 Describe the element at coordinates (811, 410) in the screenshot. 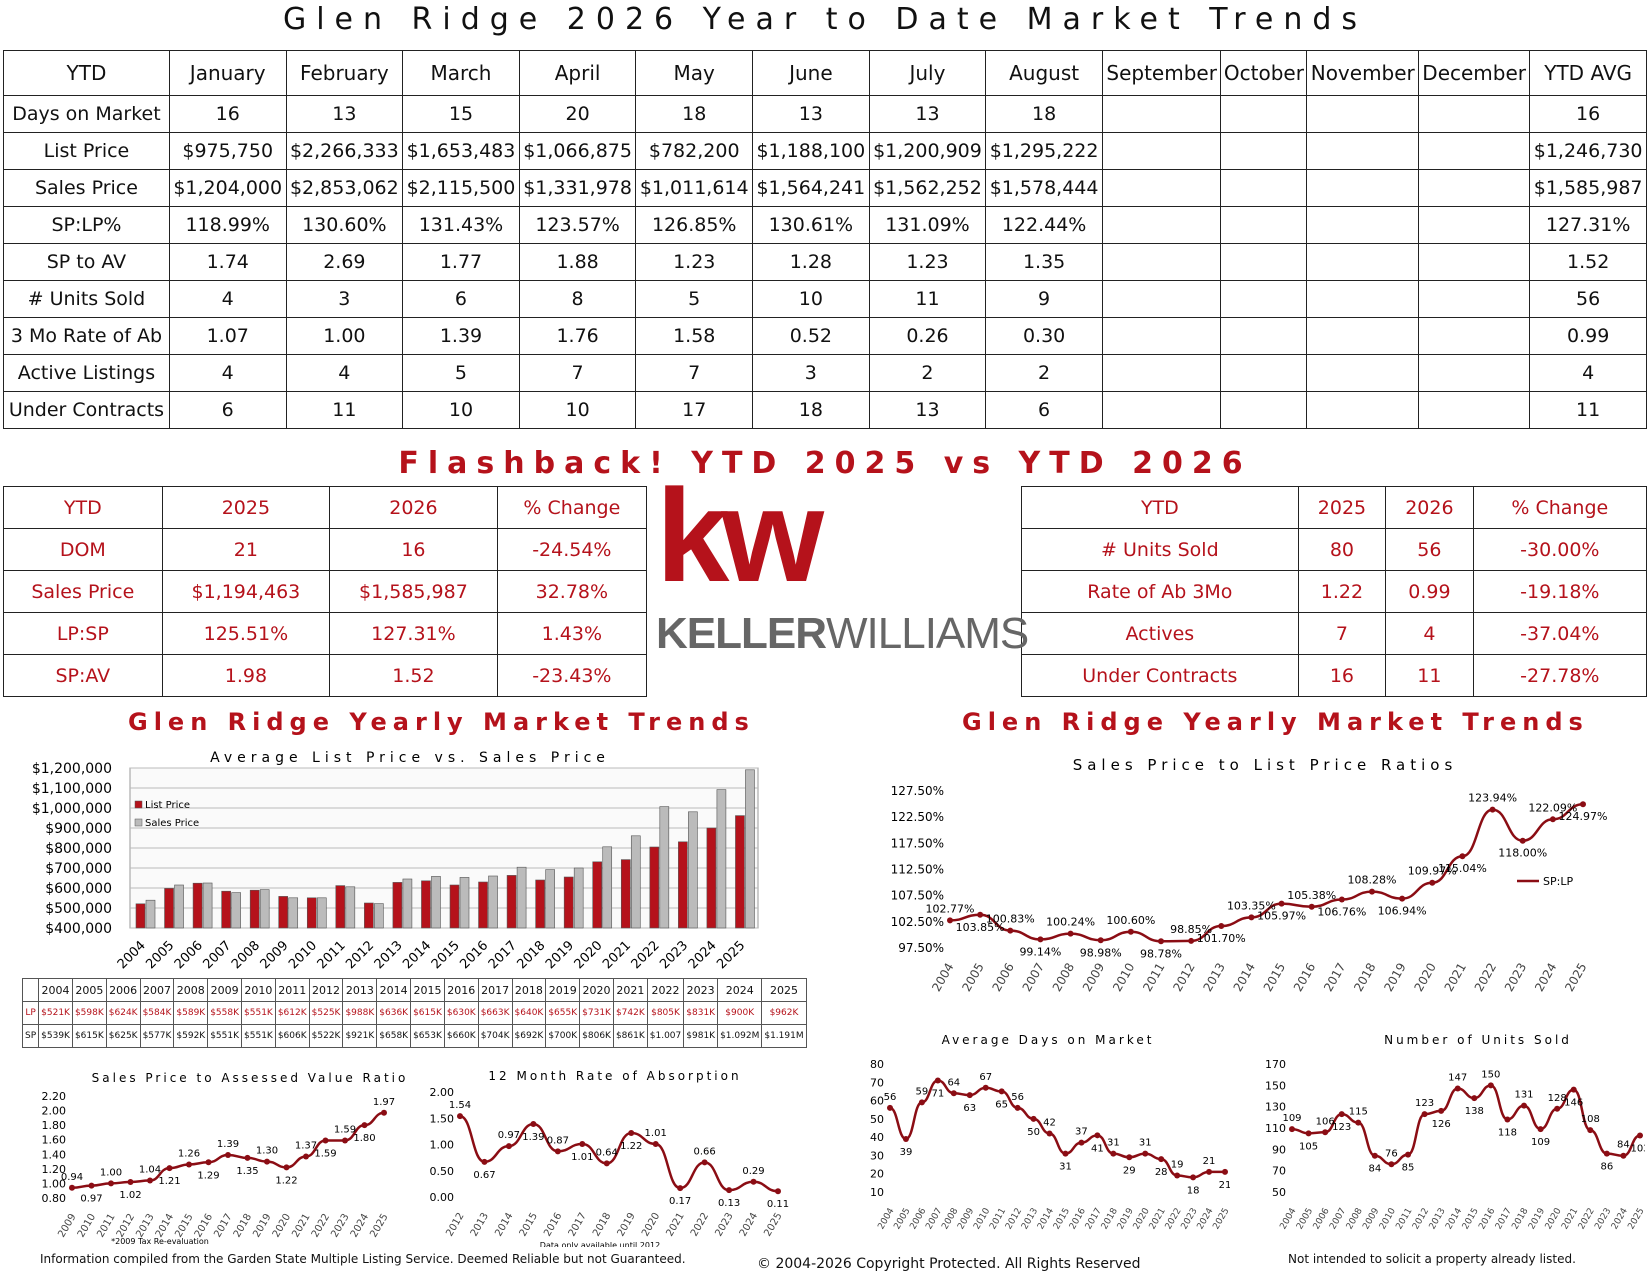

I see `table-cell: 18` at that location.